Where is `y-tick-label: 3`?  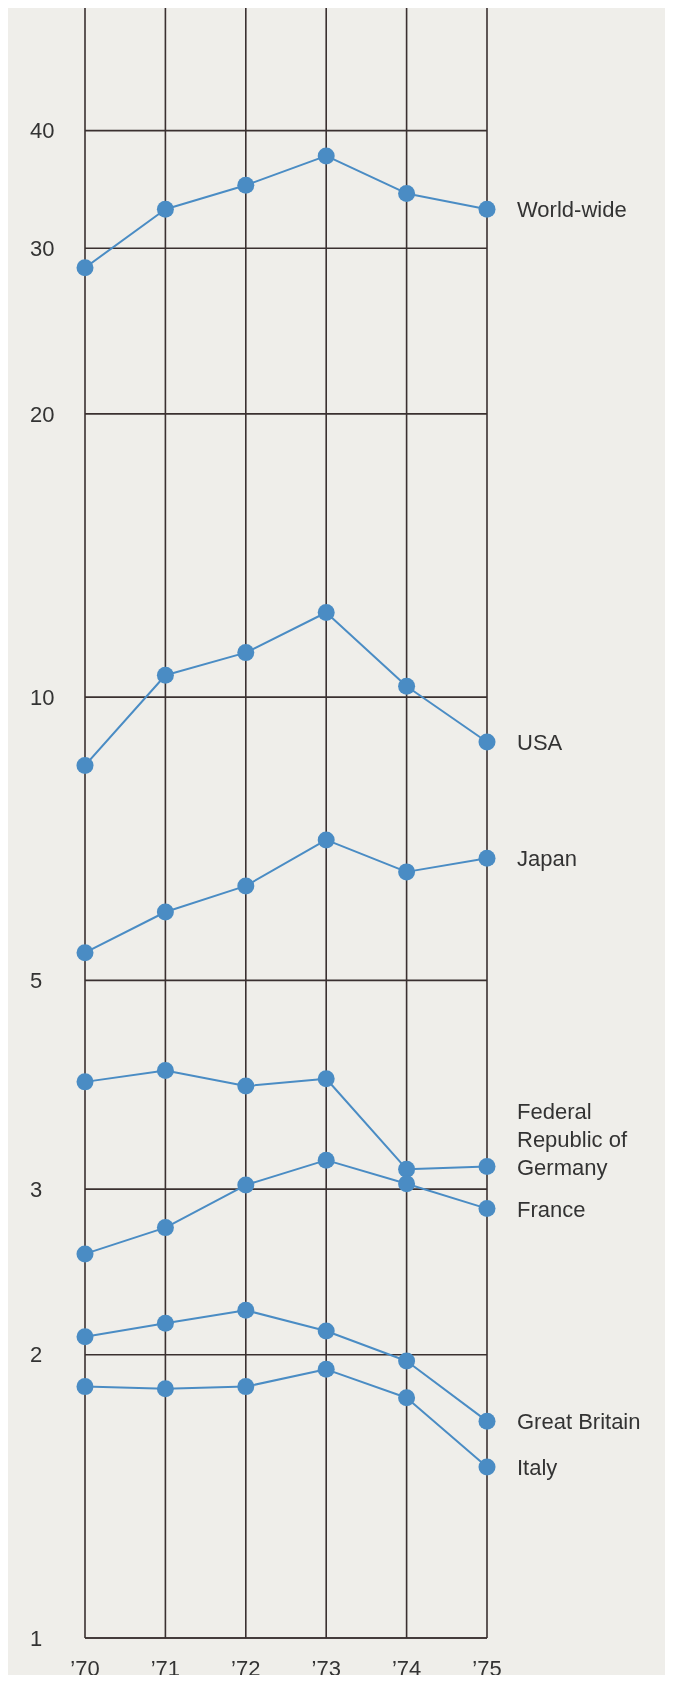
y-tick-label: 3 is located at coordinates (36, 1189).